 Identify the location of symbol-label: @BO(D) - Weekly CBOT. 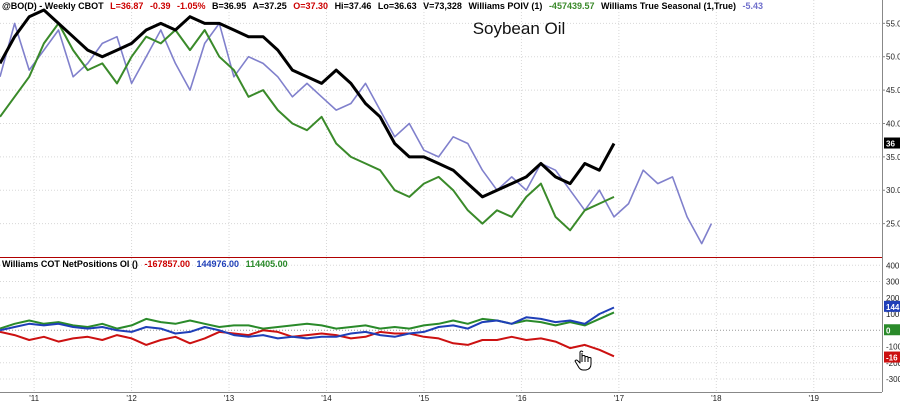
(53, 6).